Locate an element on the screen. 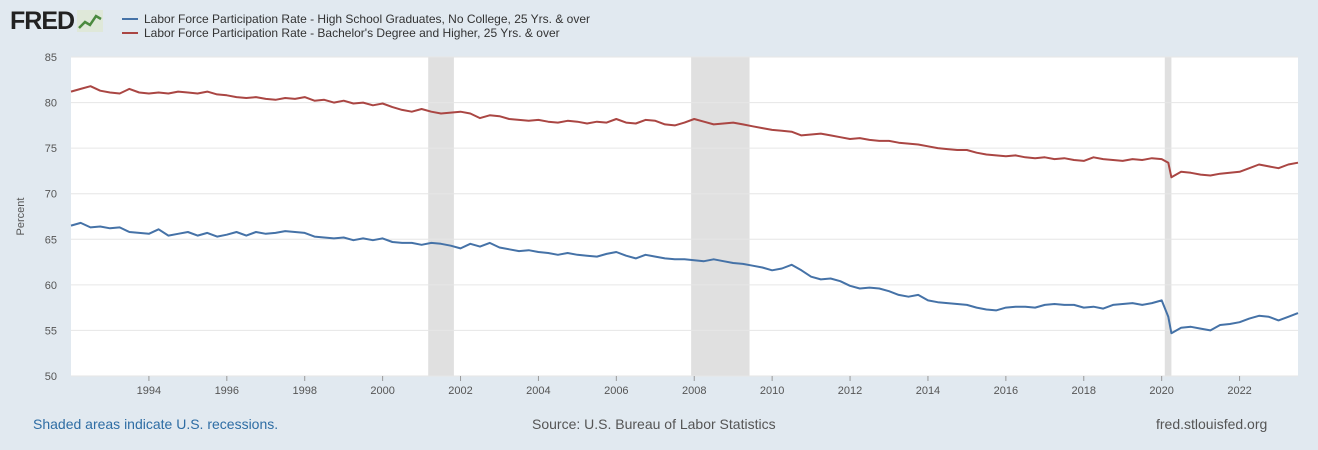  y-tick-label-65: 65 is located at coordinates (51, 240).